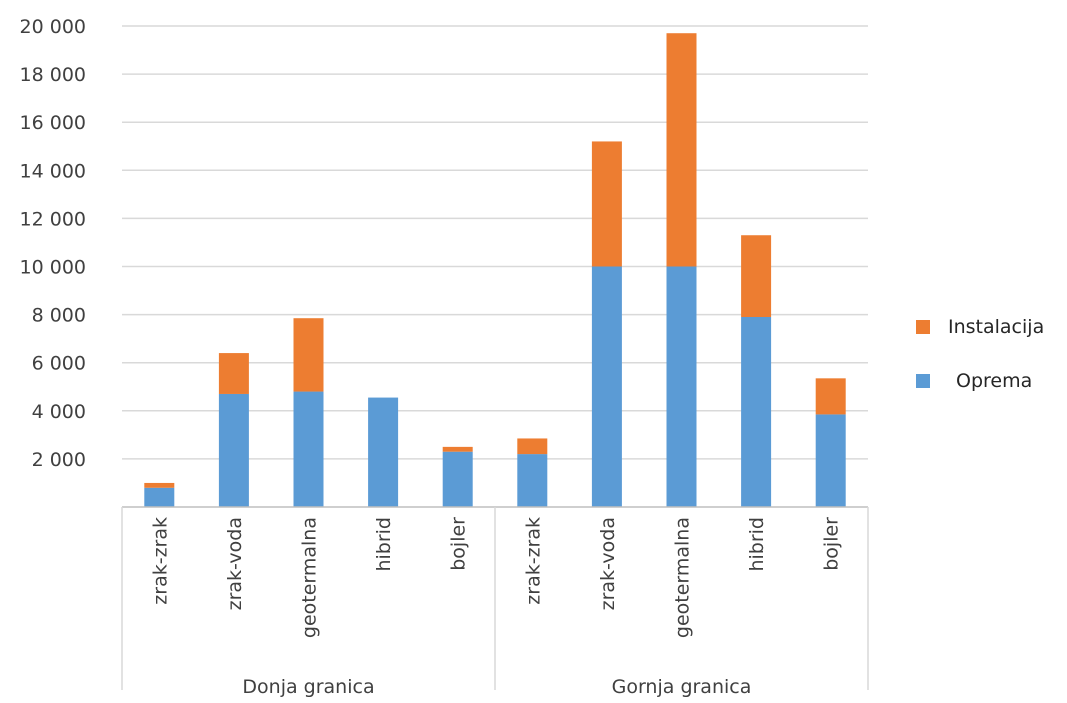 The image size is (1067, 703). What do you see at coordinates (682, 687) in the screenshot?
I see `group-label: Gornja granica` at bounding box center [682, 687].